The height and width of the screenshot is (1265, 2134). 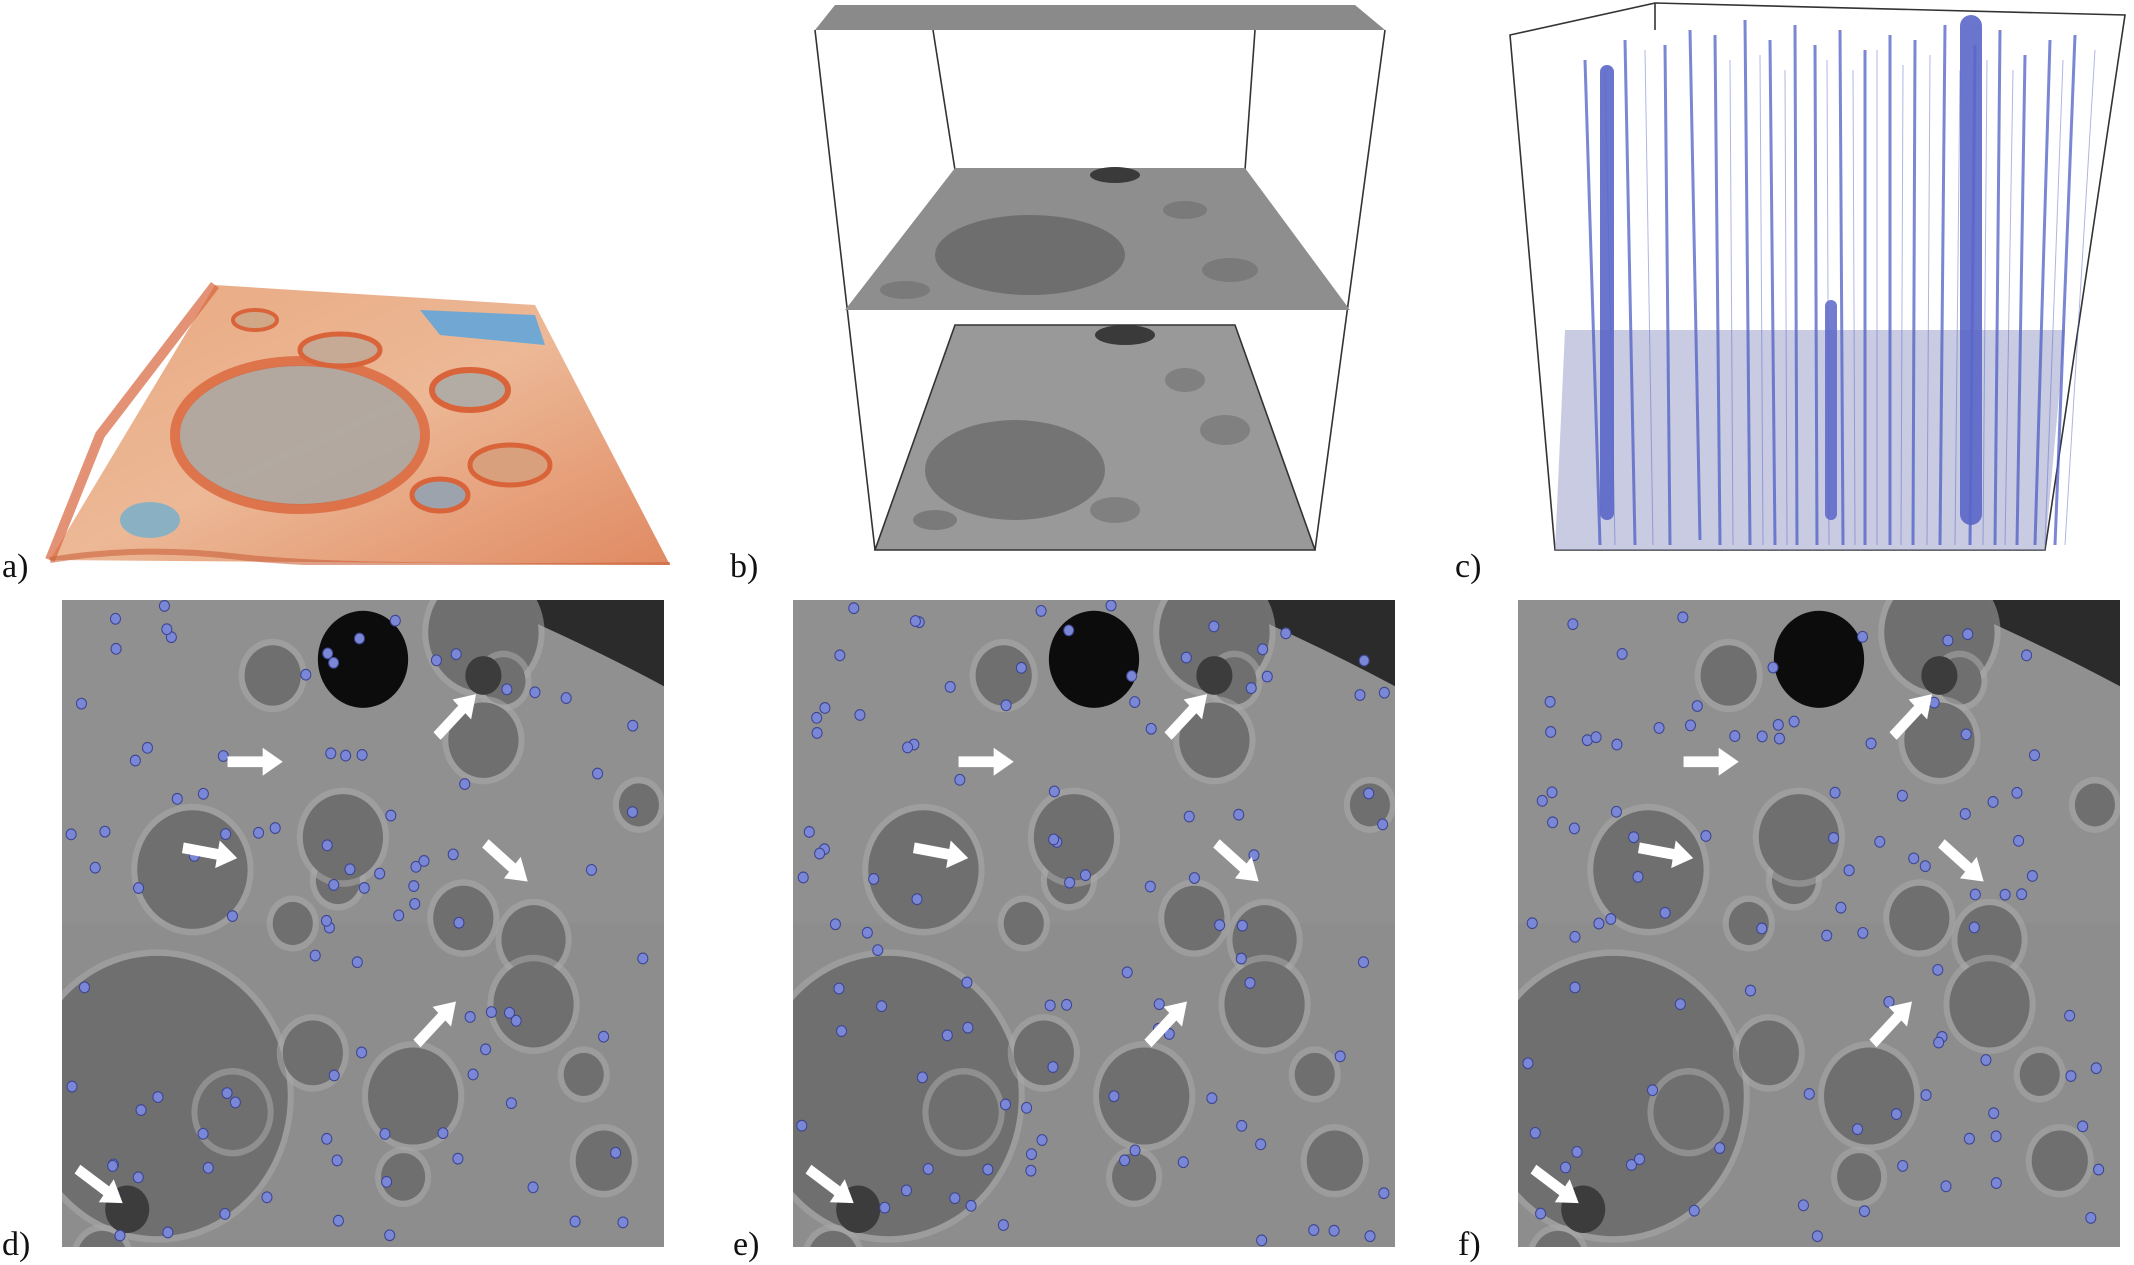 What do you see at coordinates (1094, 923) in the screenshot?
I see `panel-e-map` at bounding box center [1094, 923].